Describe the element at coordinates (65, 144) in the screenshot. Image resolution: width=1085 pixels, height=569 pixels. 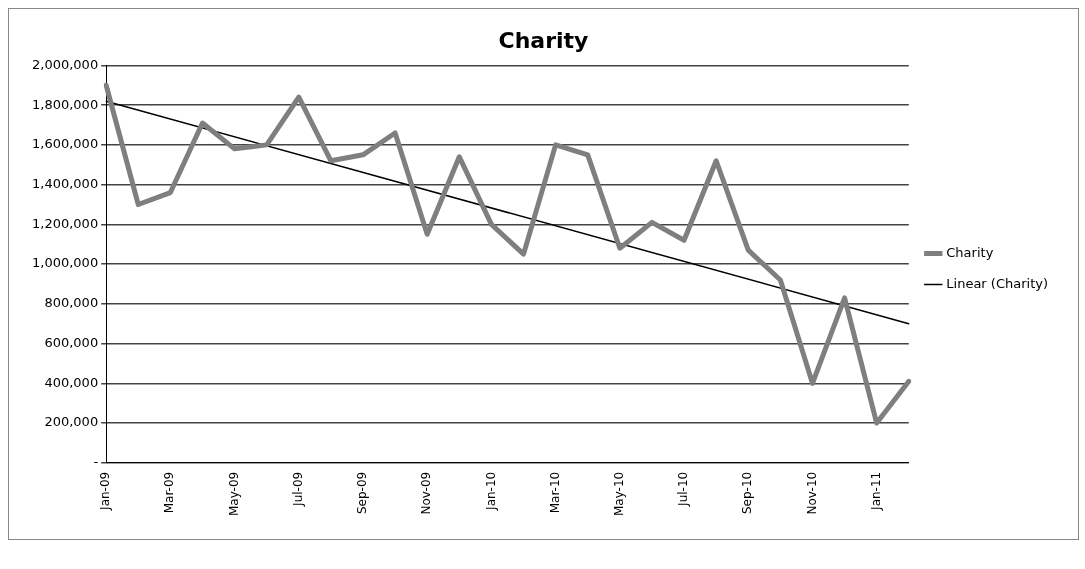
I see `y-tick-label: 1,600,000` at that location.